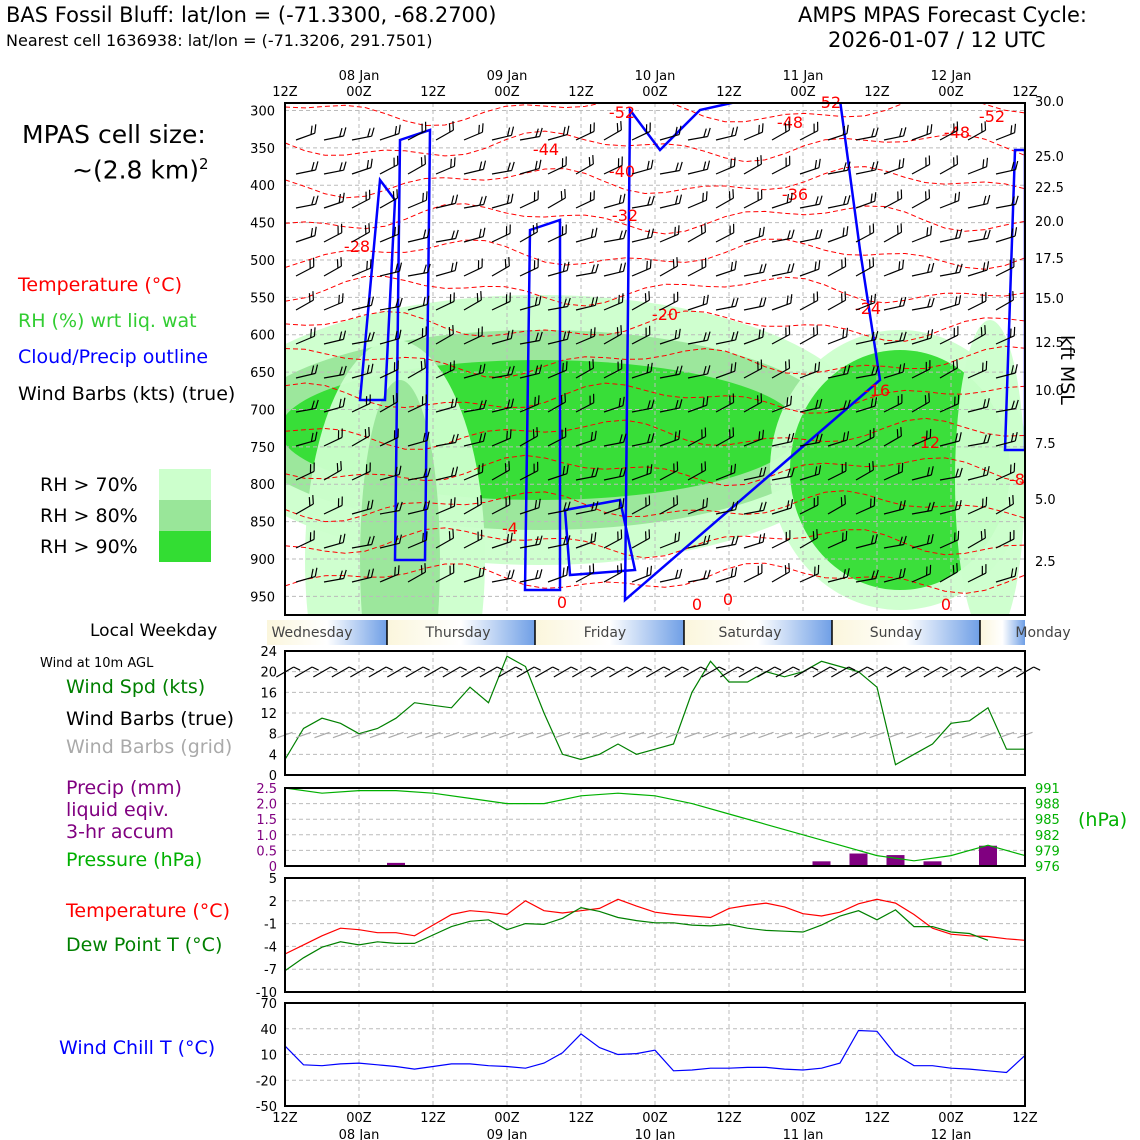  Describe the element at coordinates (510, 528) in the screenshot. I see `temp-contour-label: -4` at that location.